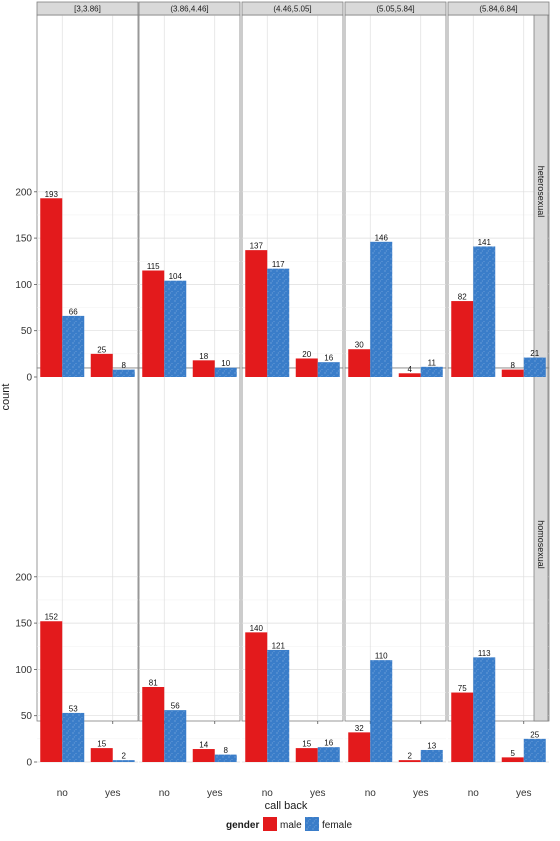 This screenshot has height=841, width=560. What do you see at coordinates (225, 363) in the screenshot?
I see `bar-value-label: 10` at bounding box center [225, 363].